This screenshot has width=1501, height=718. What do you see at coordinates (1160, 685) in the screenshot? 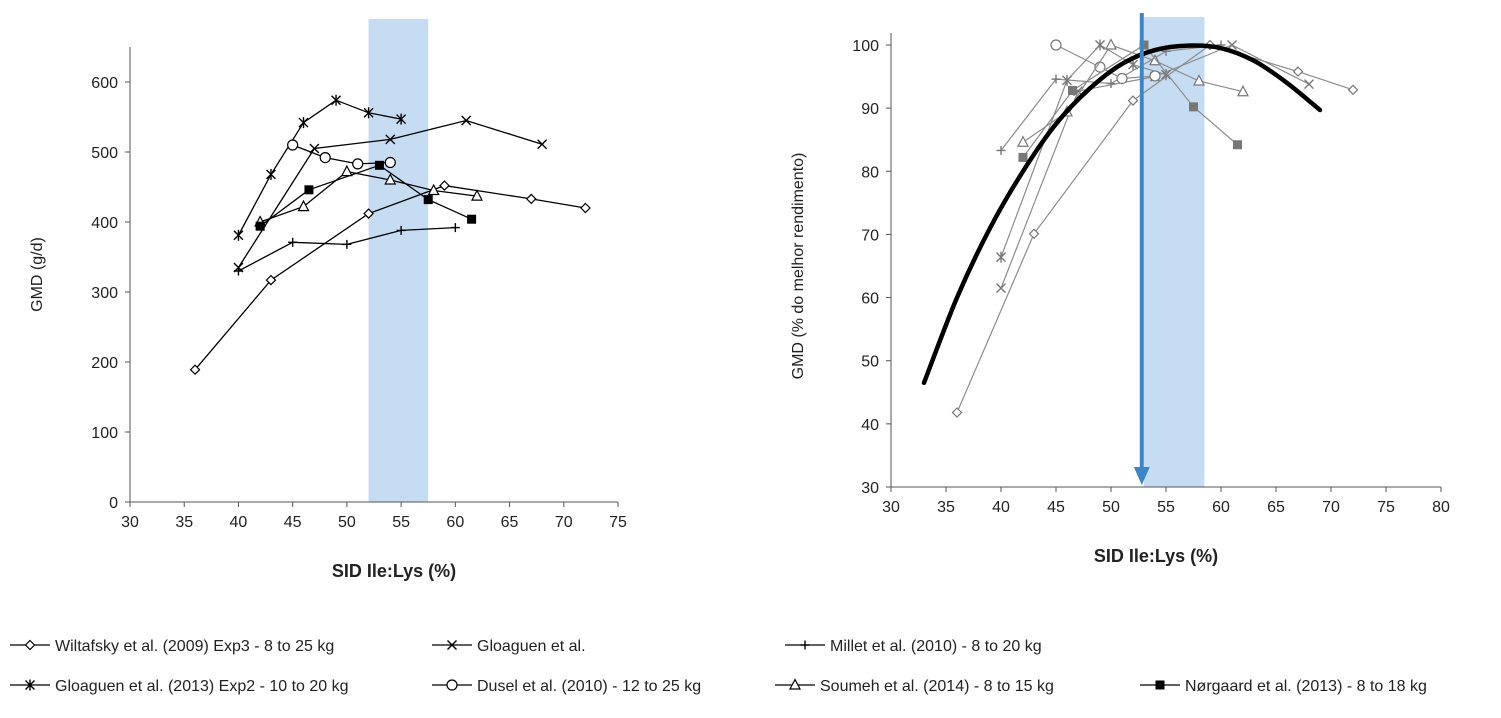
I see `legend-marker-square-filled` at bounding box center [1160, 685].